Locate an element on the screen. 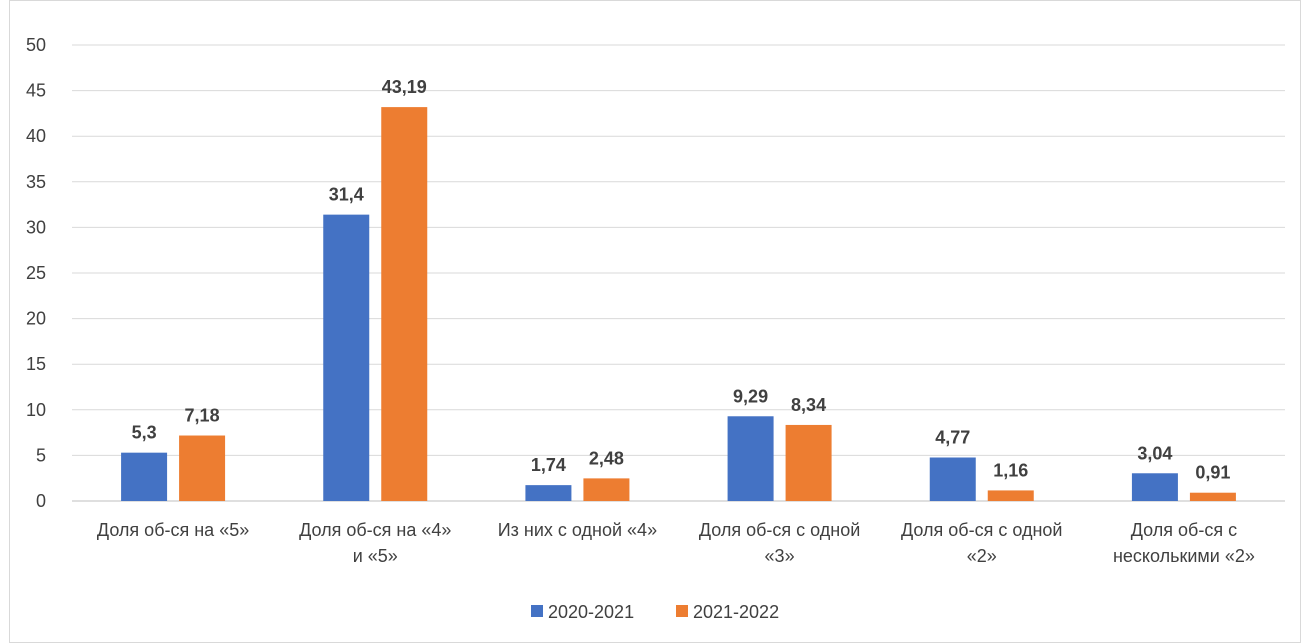  x-category-label: Доля об-ся на «4» is located at coordinates (375, 530).